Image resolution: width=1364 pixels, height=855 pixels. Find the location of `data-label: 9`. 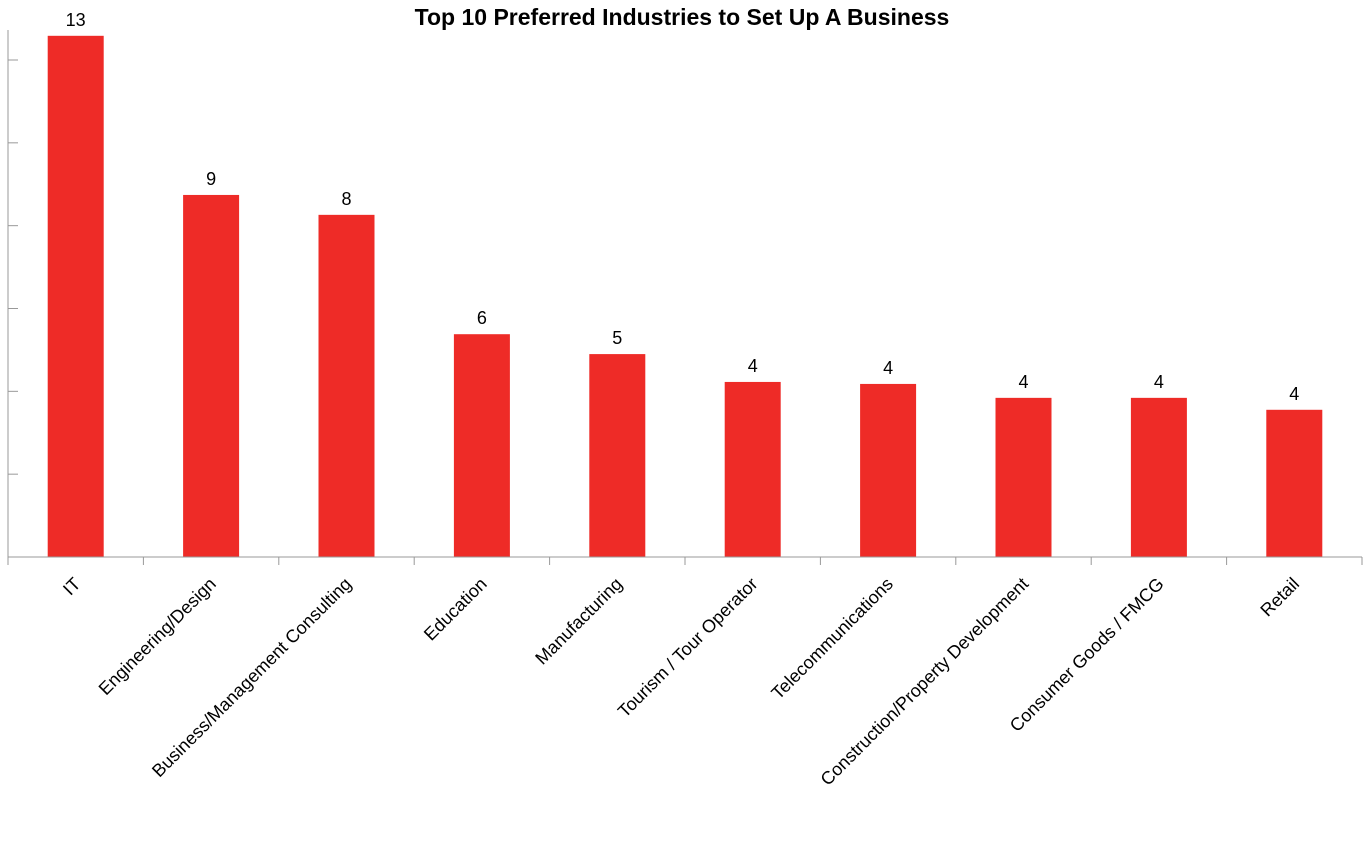

data-label: 9 is located at coordinates (211, 179).